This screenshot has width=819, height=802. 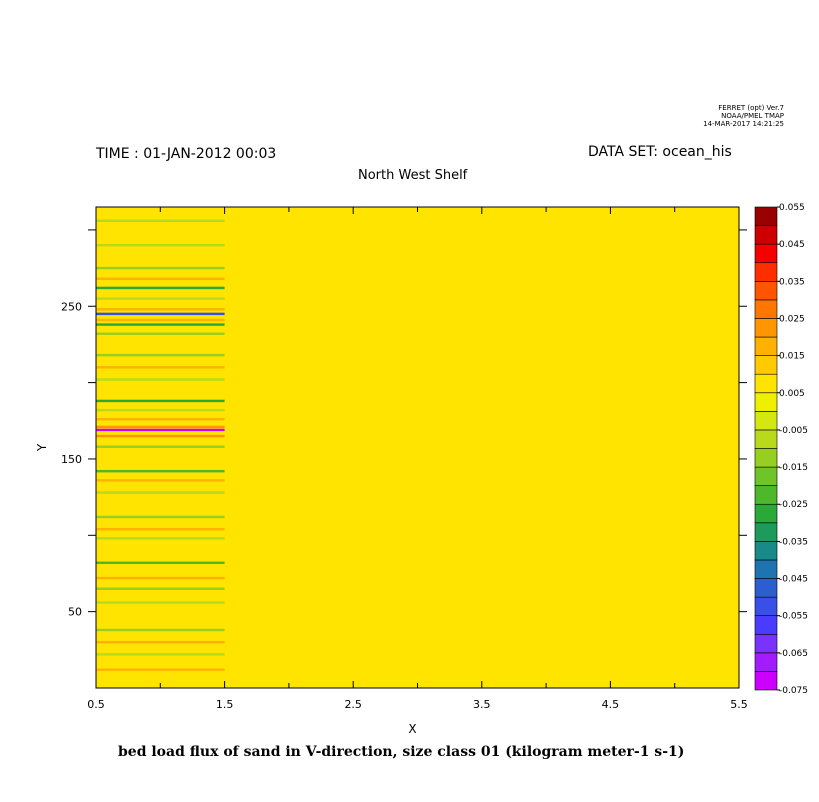 What do you see at coordinates (793, 542) in the screenshot?
I see `colorbar-label: -0.035` at bounding box center [793, 542].